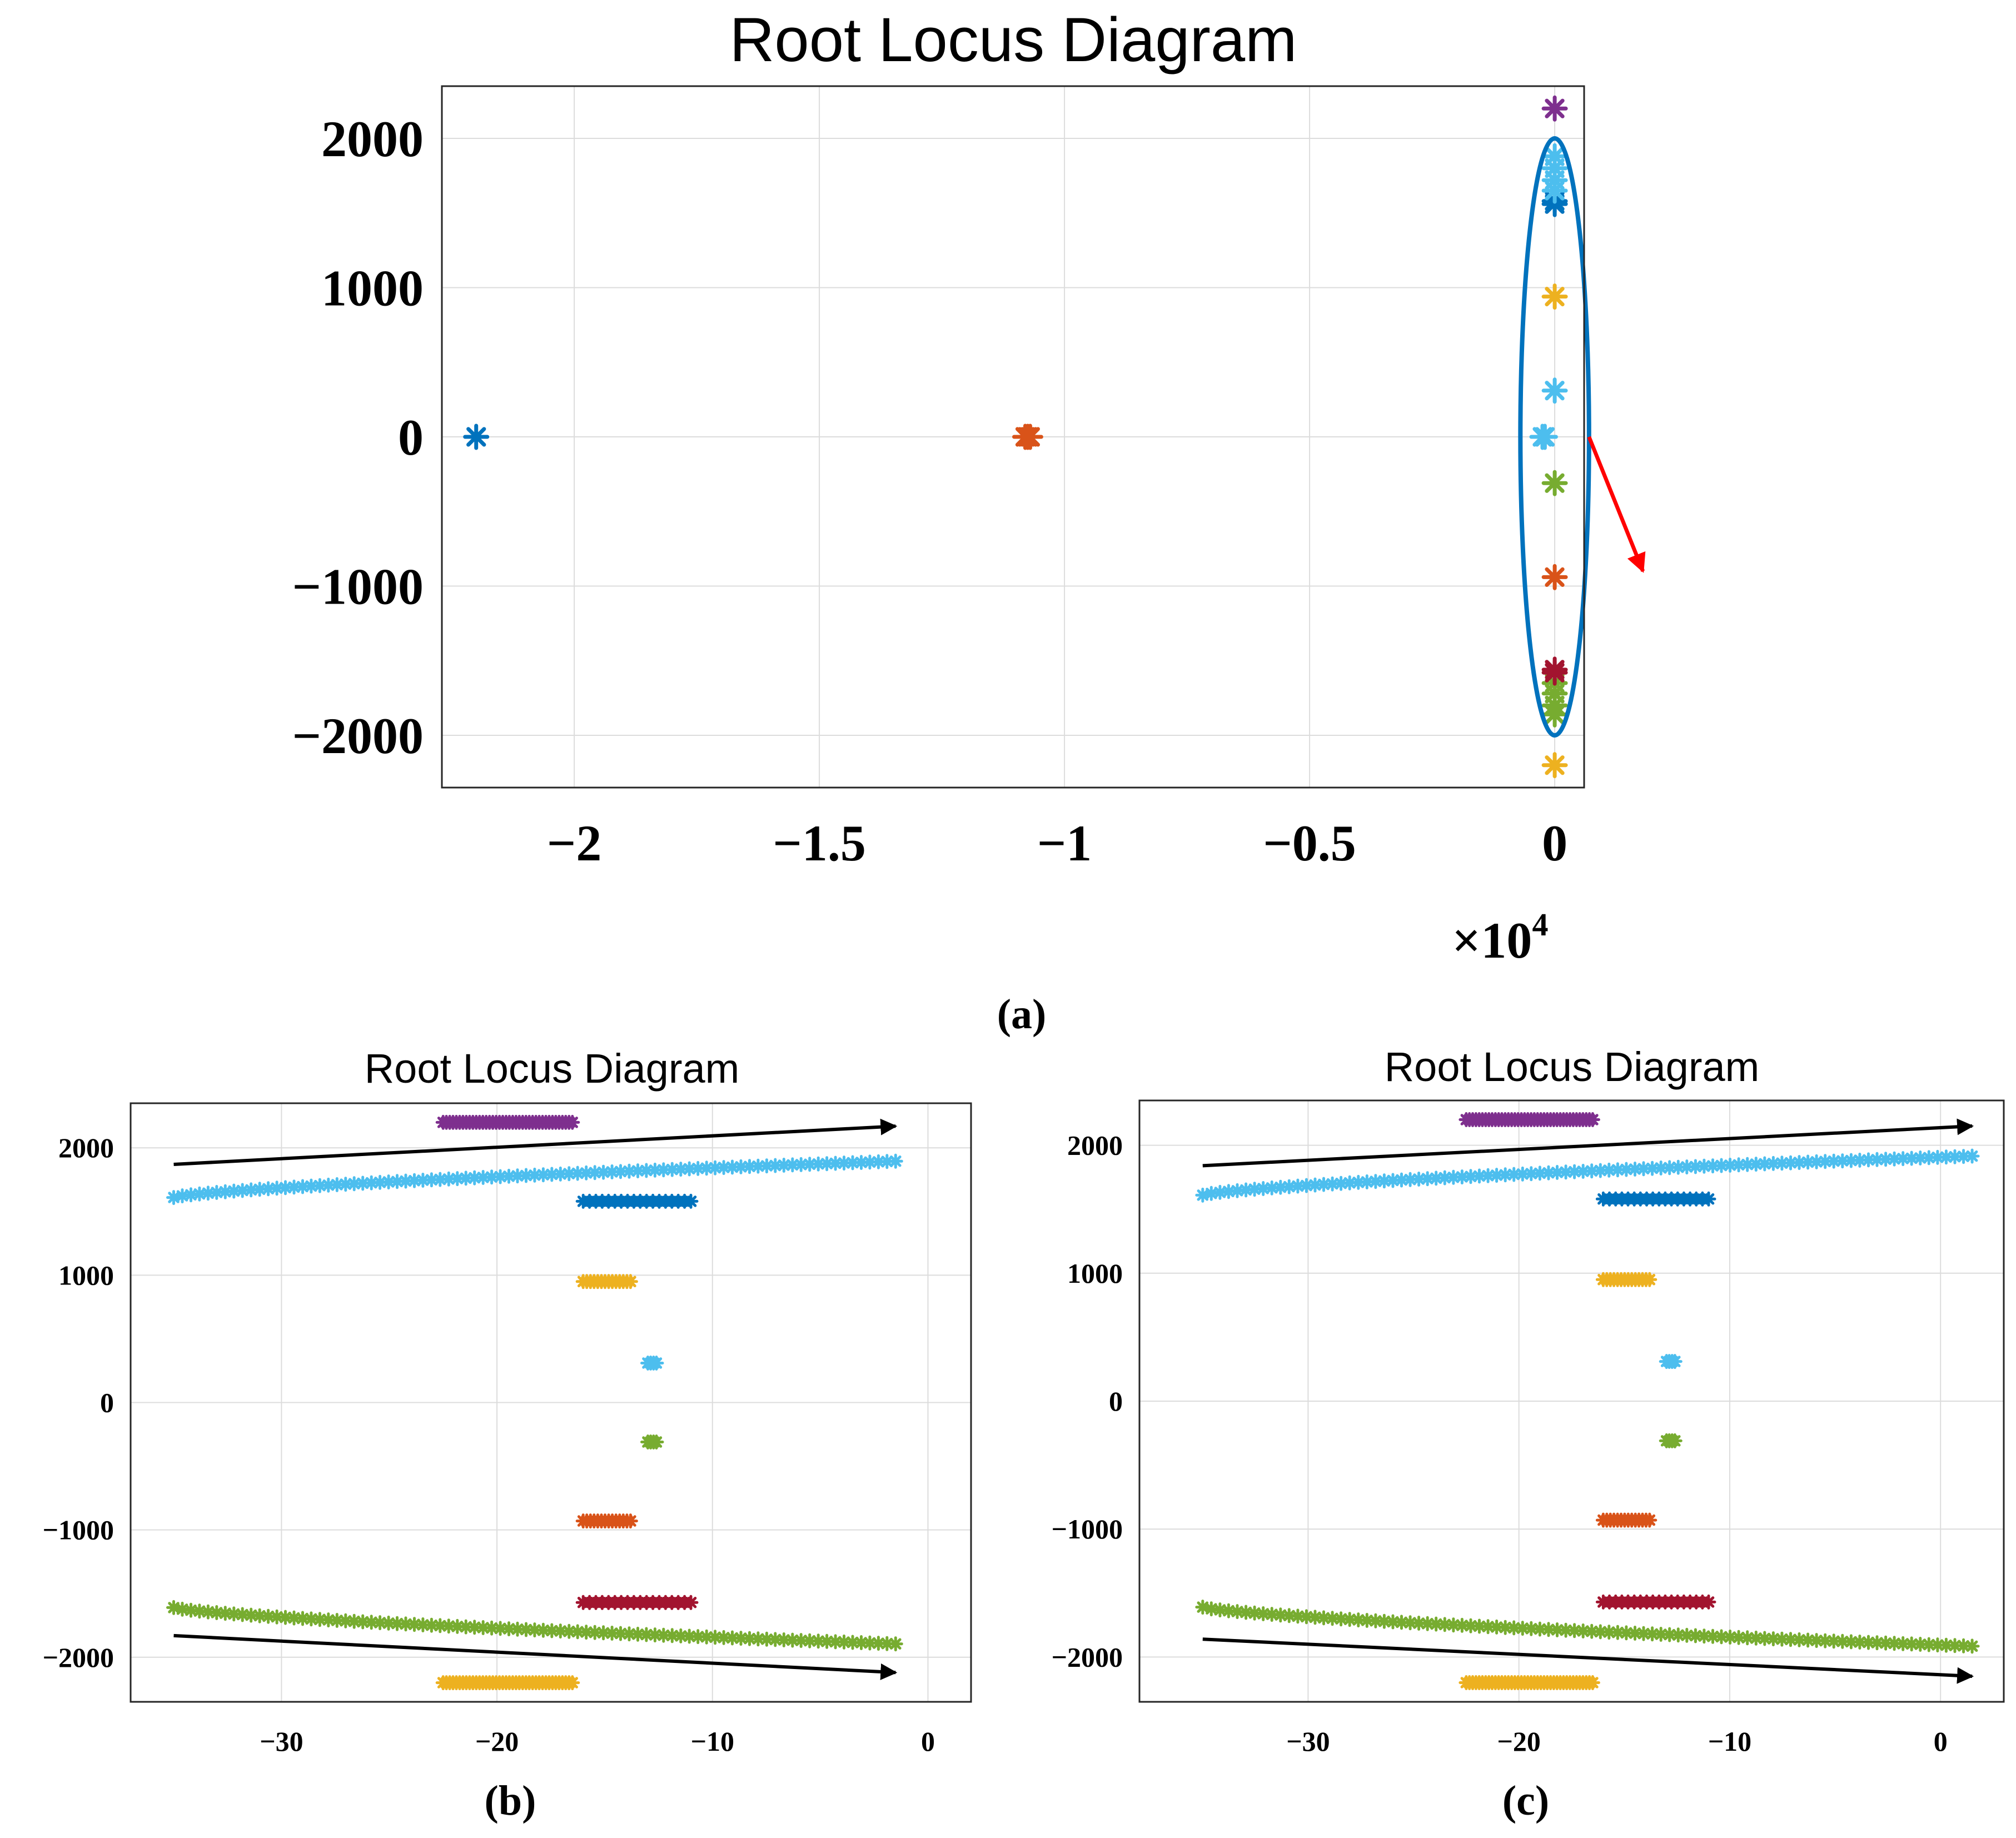 The image size is (2016, 1838). What do you see at coordinates (1941, 1741) in the screenshot?
I see `x-tick-label: 0` at bounding box center [1941, 1741].